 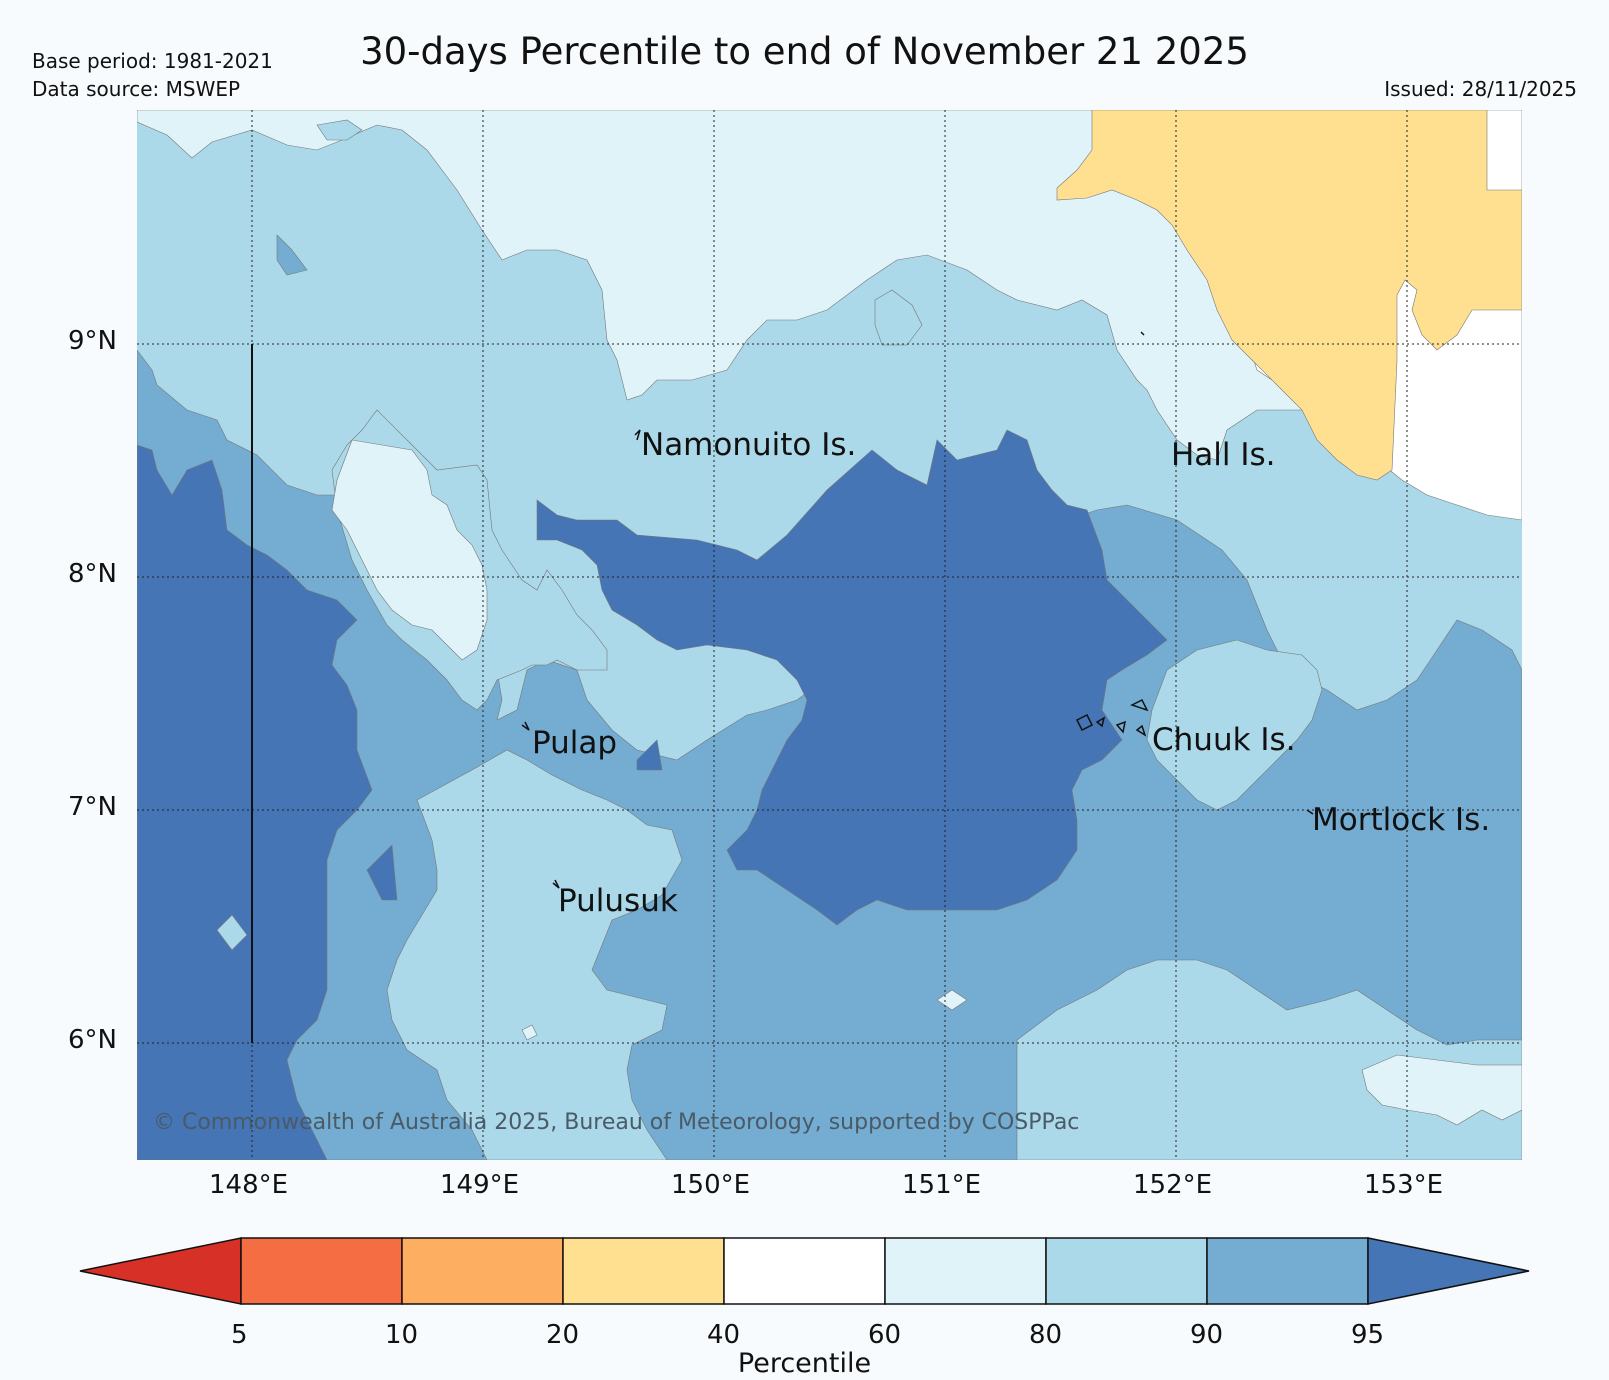 What do you see at coordinates (534, 954) in the screenshot?
I see `region-80-90-south-center` at bounding box center [534, 954].